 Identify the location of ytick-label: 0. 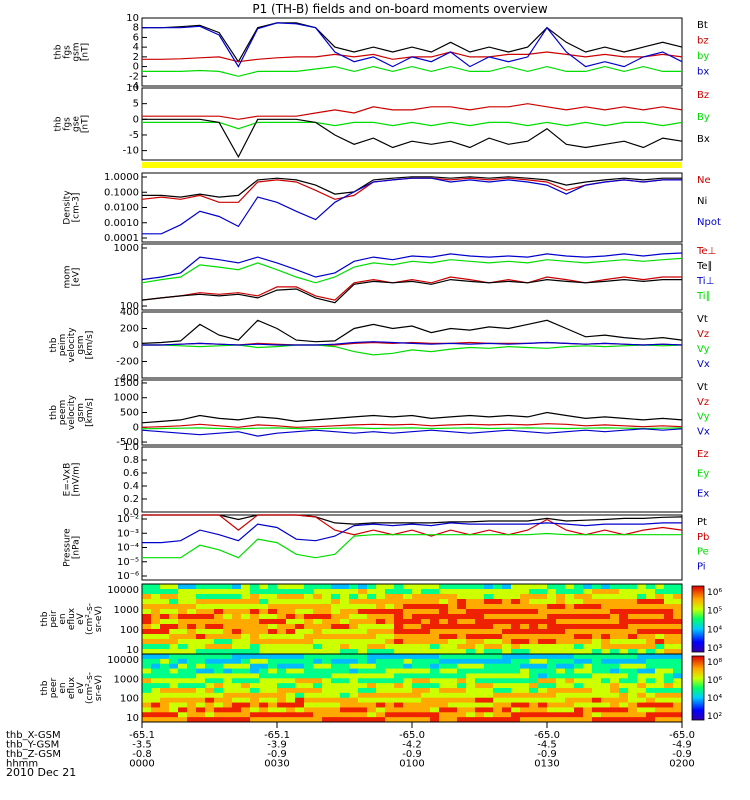
(136, 345).